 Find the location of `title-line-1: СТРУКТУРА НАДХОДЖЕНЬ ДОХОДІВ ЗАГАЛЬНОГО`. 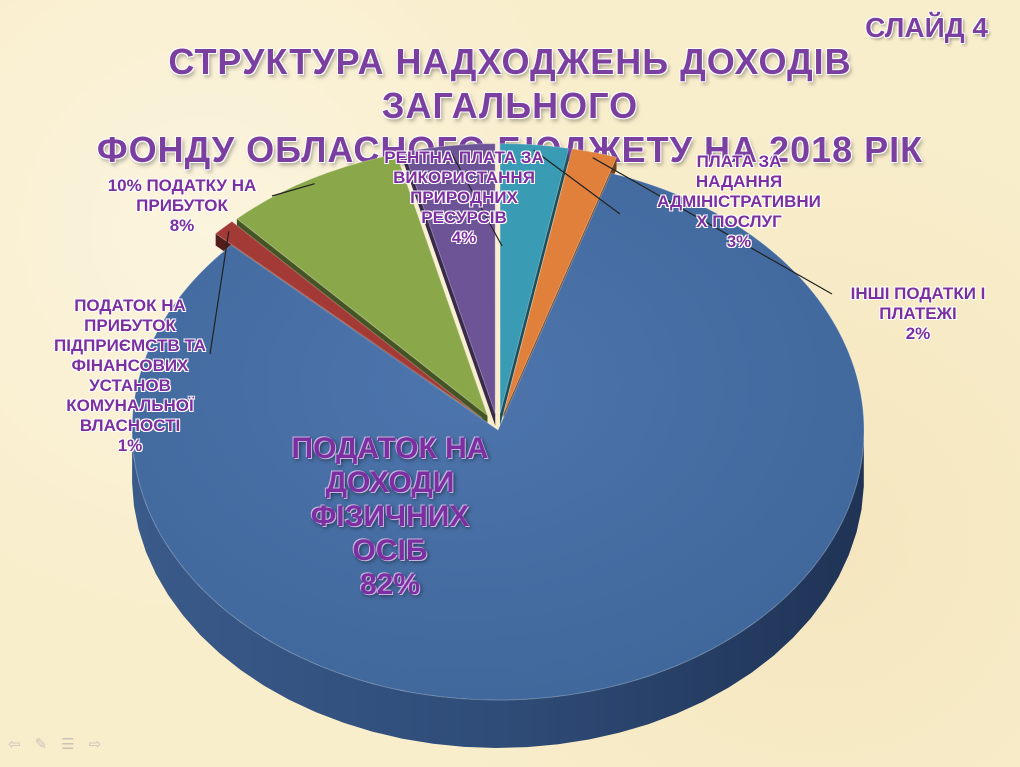

title-line-1: СТРУКТУРА НАДХОДЖЕНЬ ДОХОДІВ ЗАГАЛЬНОГО is located at coordinates (510, 83).